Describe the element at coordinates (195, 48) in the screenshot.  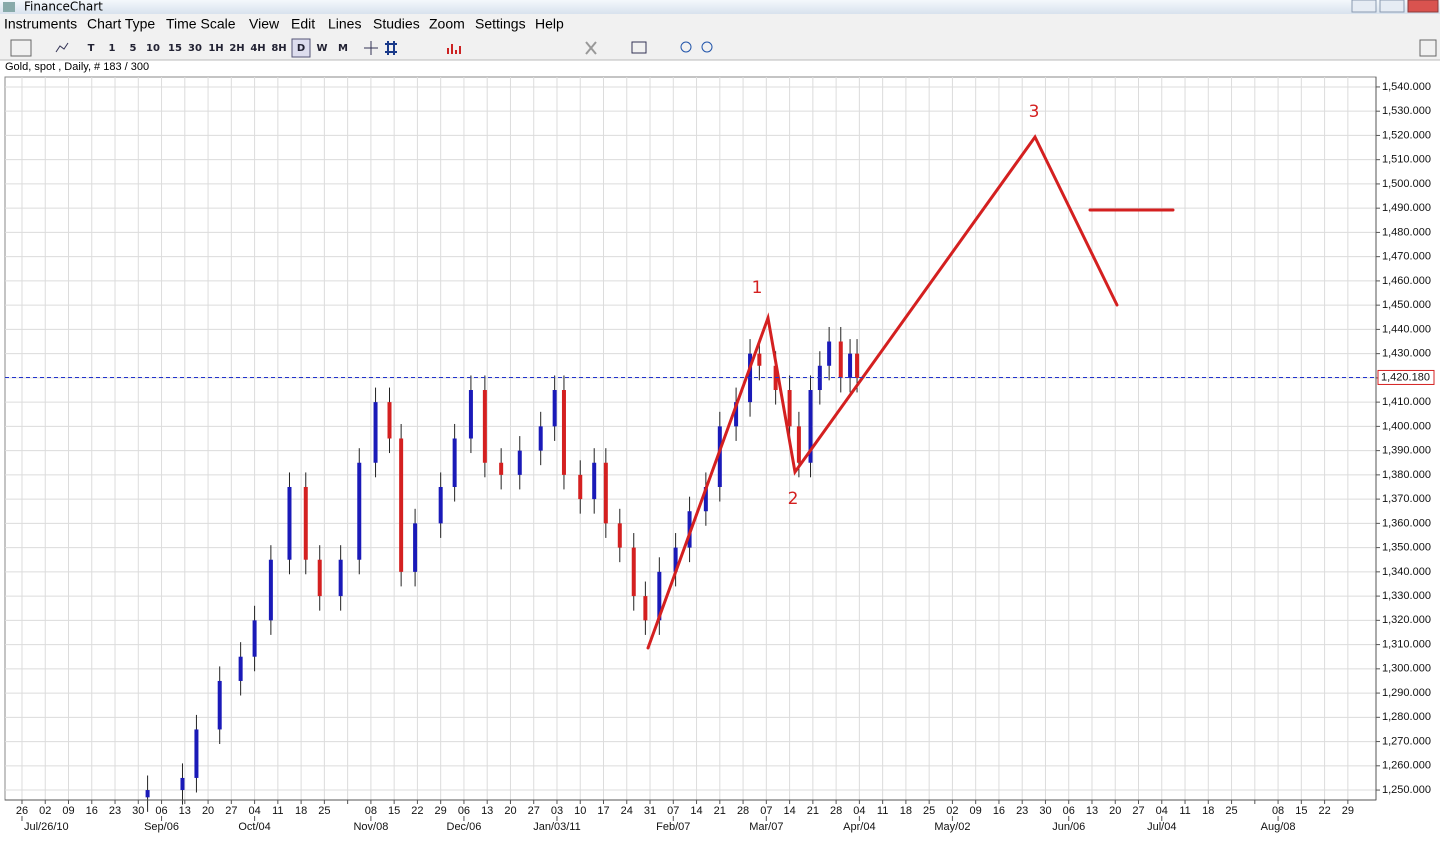
I see `toolbar-button: 30` at that location.